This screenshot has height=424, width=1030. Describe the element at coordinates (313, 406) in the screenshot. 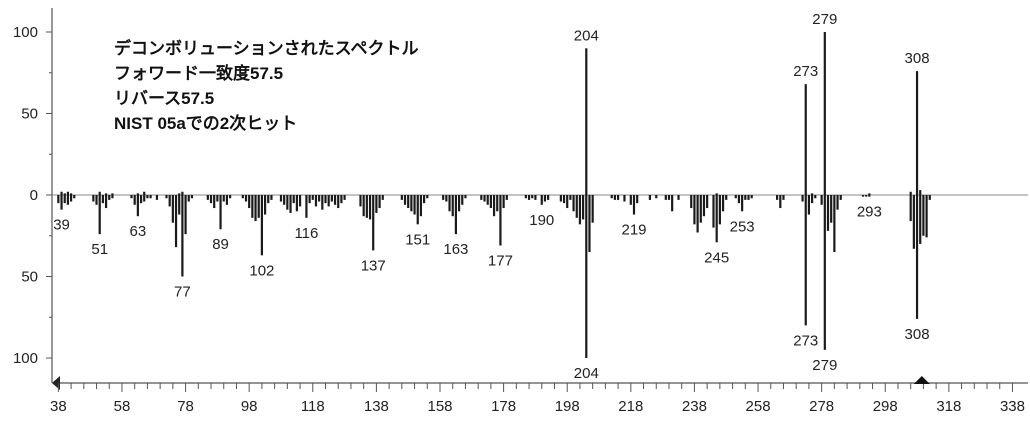

I see `x-tick-label: 118` at that location.